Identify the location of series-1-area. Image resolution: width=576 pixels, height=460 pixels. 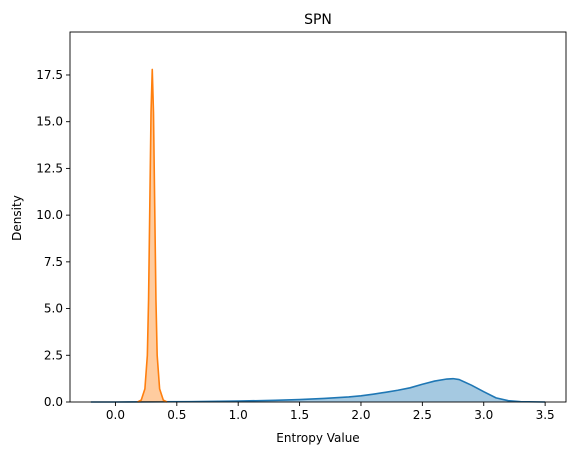
(152, 236).